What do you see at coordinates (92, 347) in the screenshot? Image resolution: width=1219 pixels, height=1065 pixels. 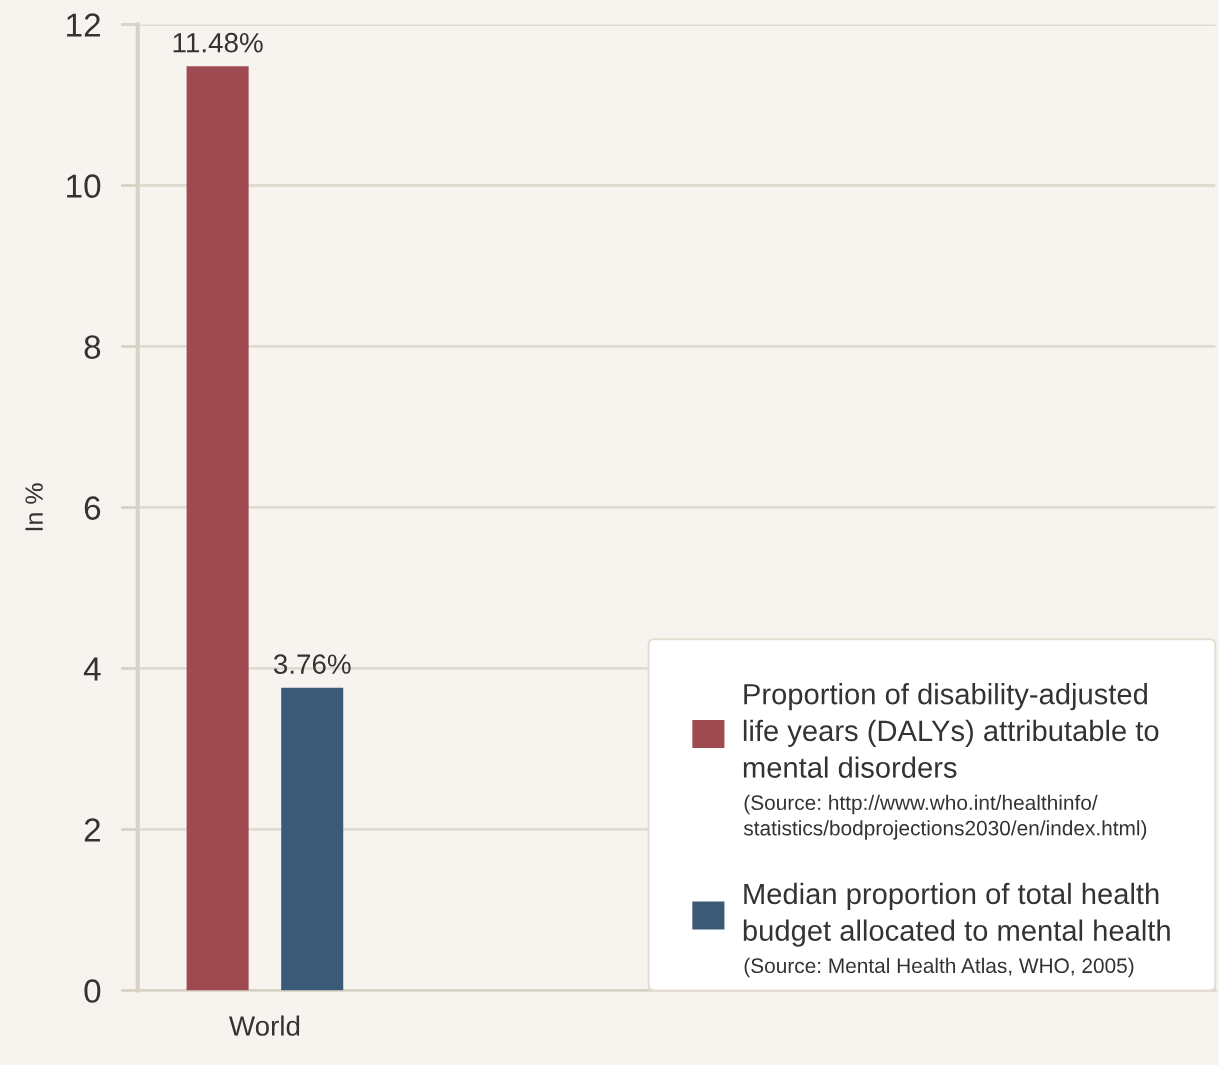 I see `y-tick-label: 8` at bounding box center [92, 347].